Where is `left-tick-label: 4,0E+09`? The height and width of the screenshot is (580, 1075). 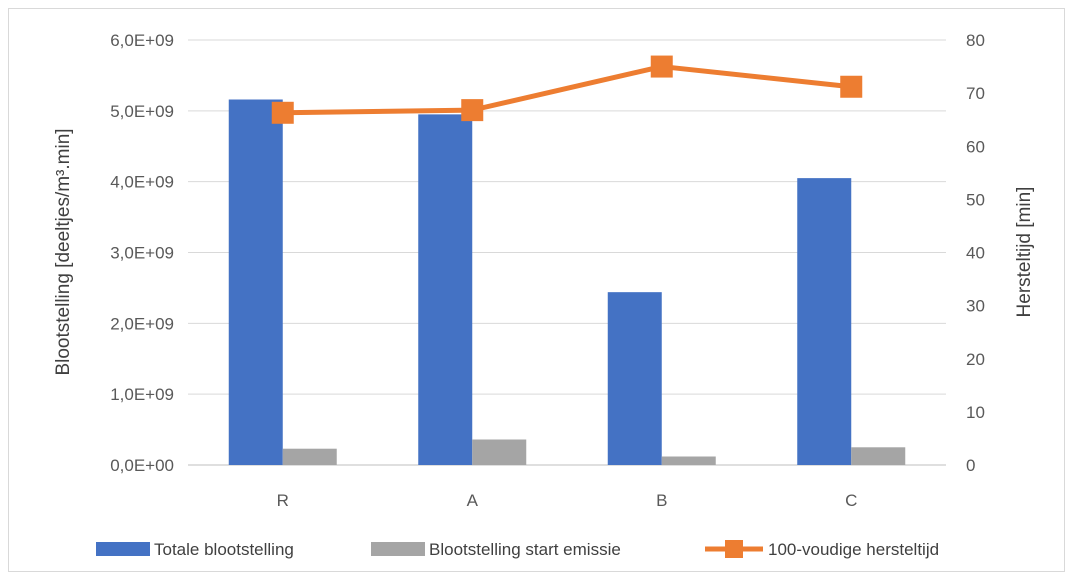 left-tick-label: 4,0E+09 is located at coordinates (142, 182).